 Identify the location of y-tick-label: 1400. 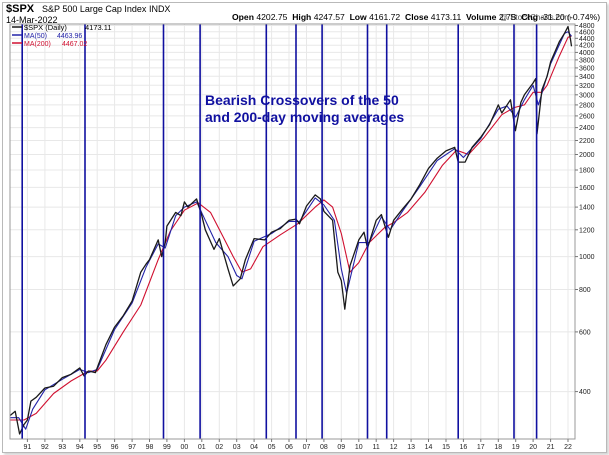
(587, 208).